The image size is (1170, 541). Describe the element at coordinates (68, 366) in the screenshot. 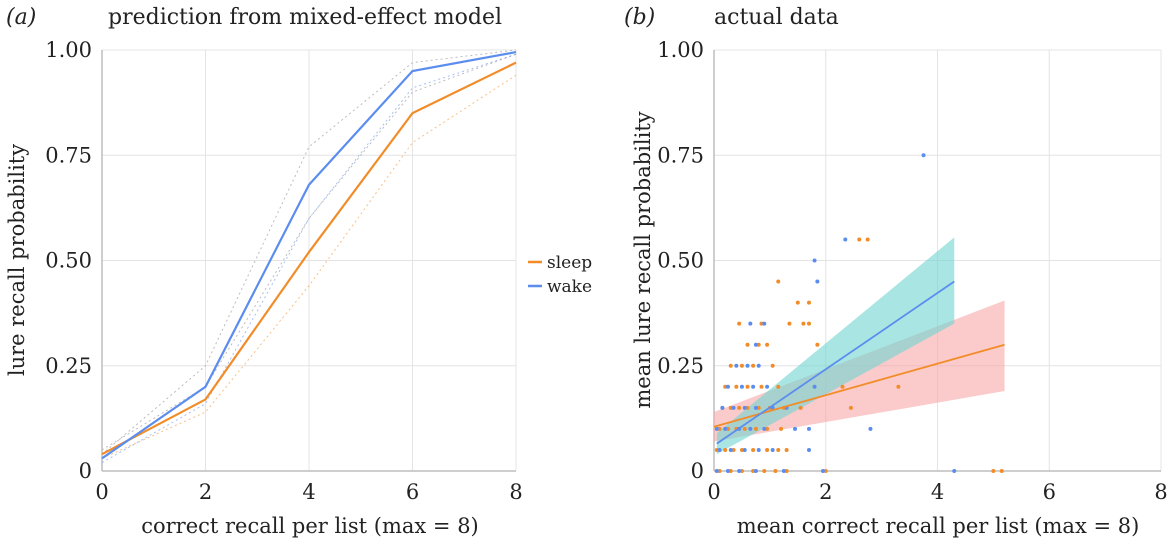

I see `panel-a-y-tick-label: 0.25` at that location.